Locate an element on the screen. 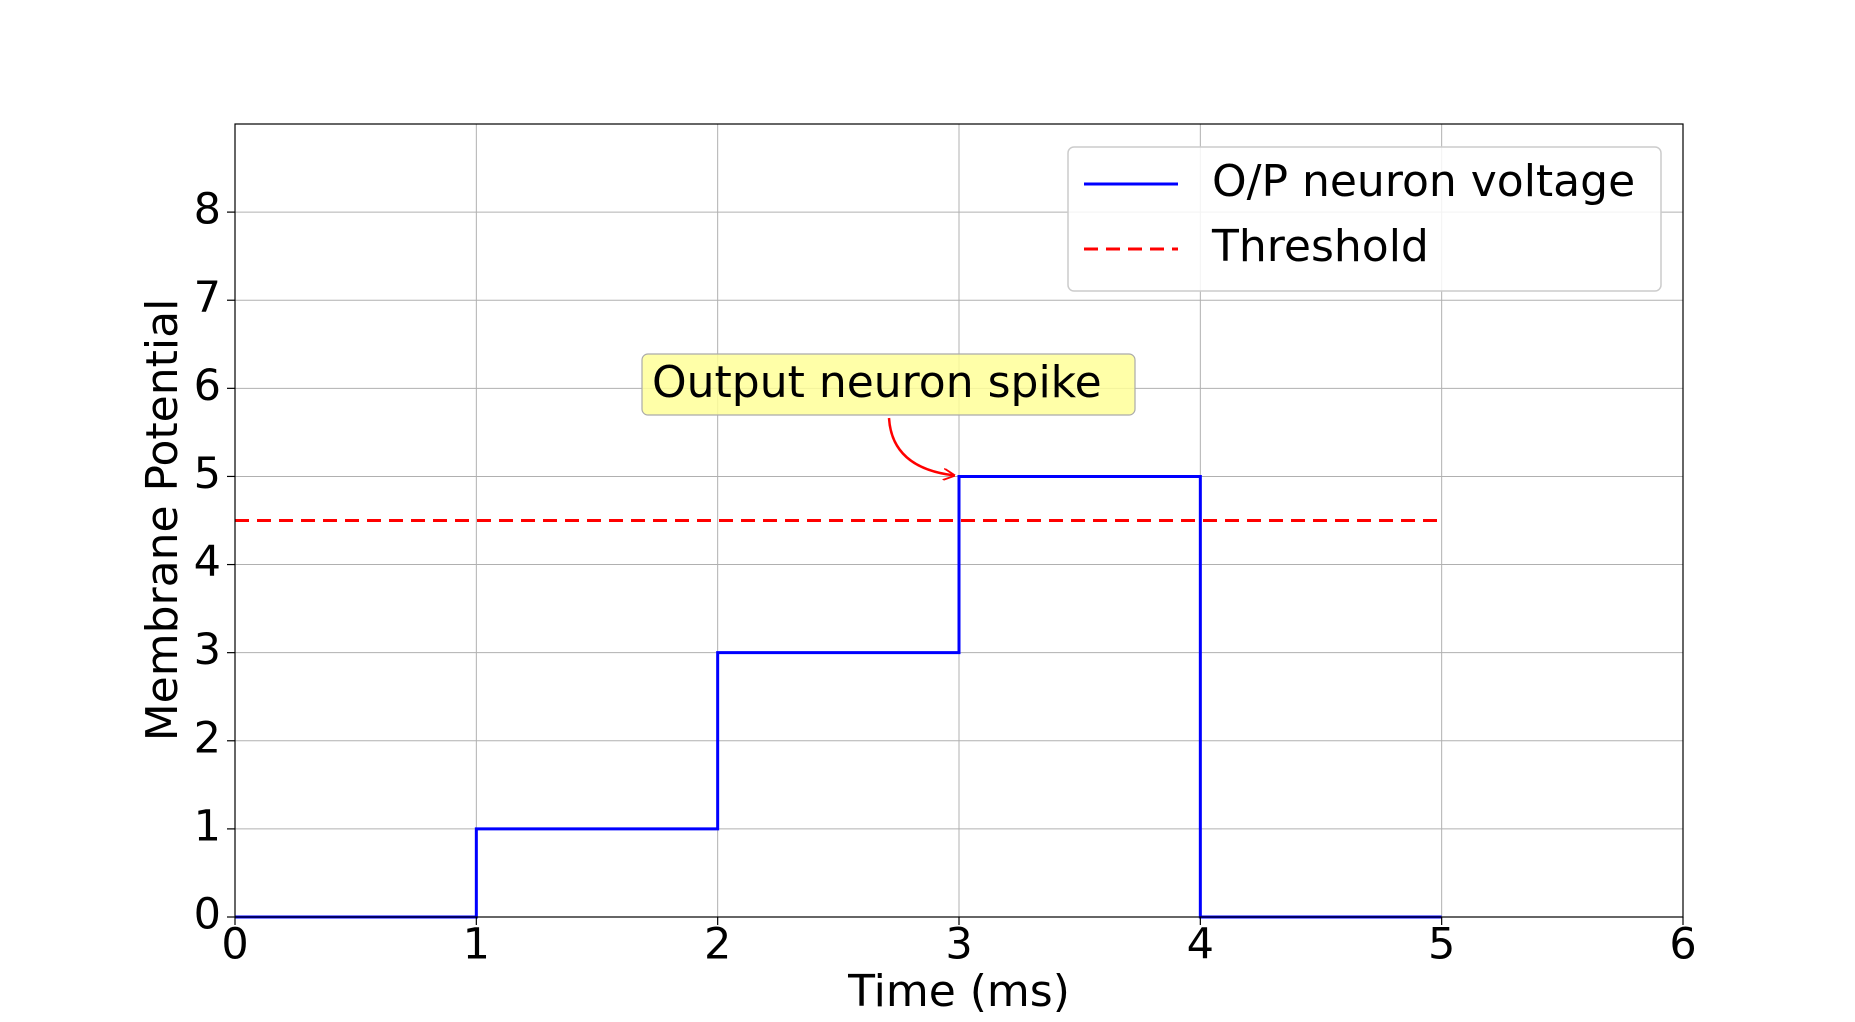  y-axis-label: Membrane Potential is located at coordinates (162, 520).